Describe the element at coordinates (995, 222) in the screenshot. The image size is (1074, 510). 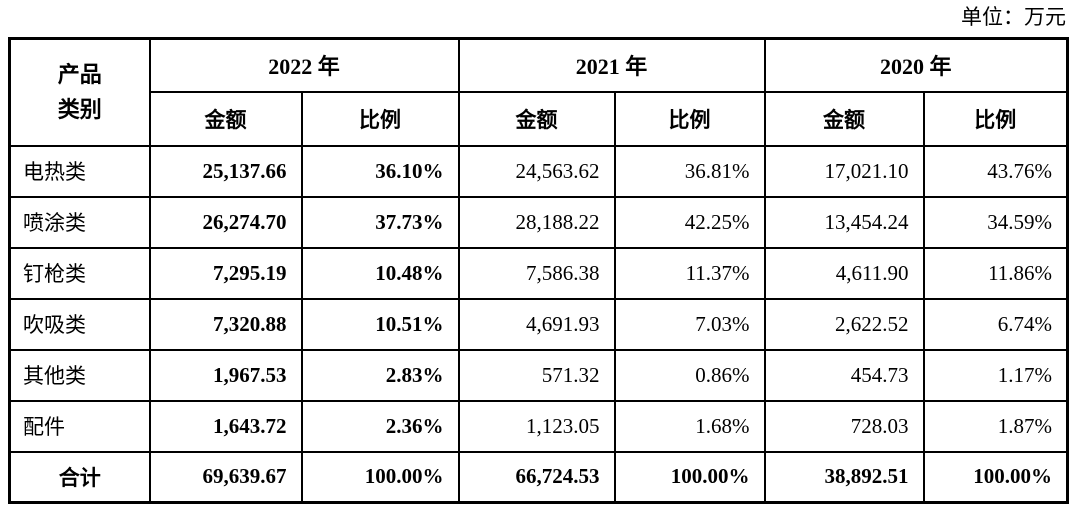
I see `cell-2020-ratio: 34.59%` at that location.